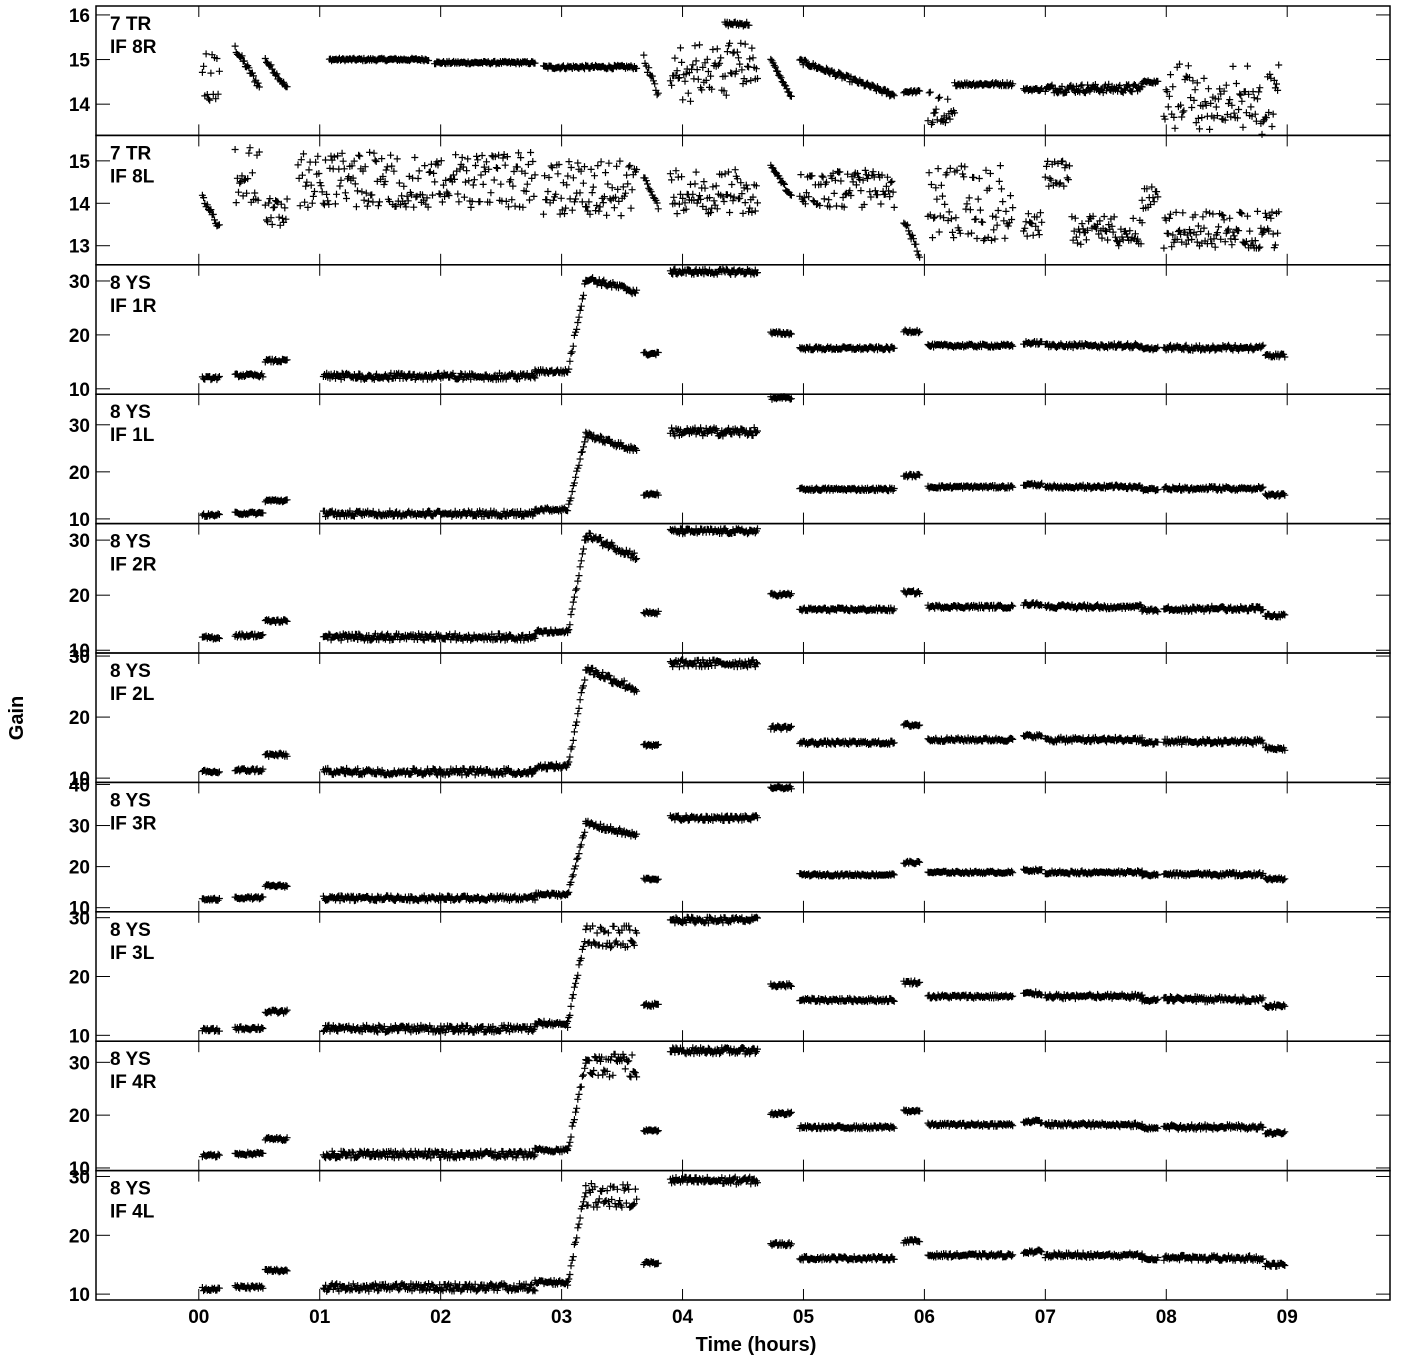  Describe the element at coordinates (133, 47) in the screenshot. I see `panel-label: IF 8R` at that location.